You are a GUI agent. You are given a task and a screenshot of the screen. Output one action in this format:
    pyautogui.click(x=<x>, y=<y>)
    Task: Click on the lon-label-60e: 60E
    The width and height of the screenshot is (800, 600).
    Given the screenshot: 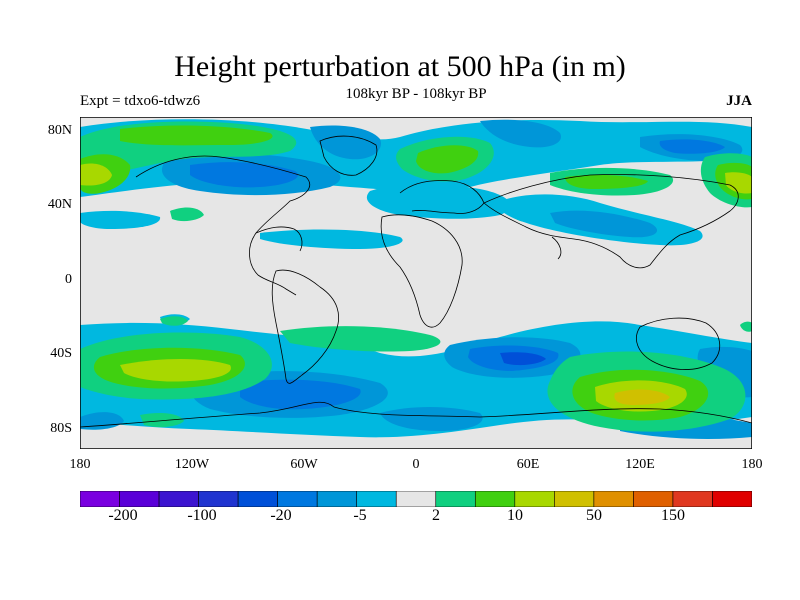 What is the action you would take?
    pyautogui.click(x=528, y=464)
    